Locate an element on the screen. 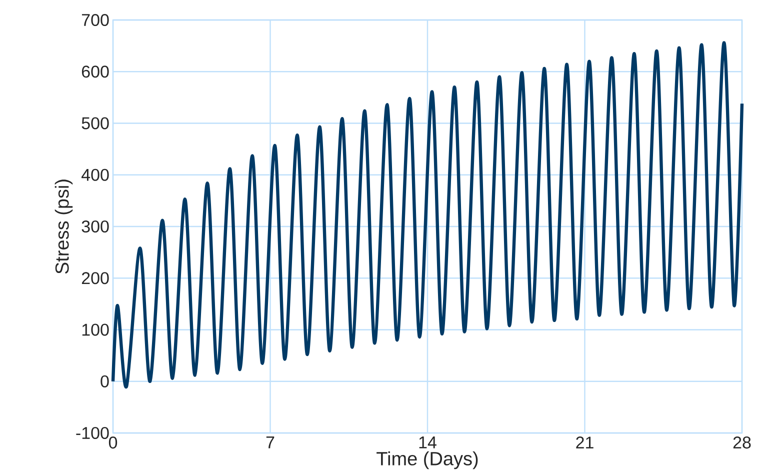  y-tick-label: 600 is located at coordinates (95, 71).